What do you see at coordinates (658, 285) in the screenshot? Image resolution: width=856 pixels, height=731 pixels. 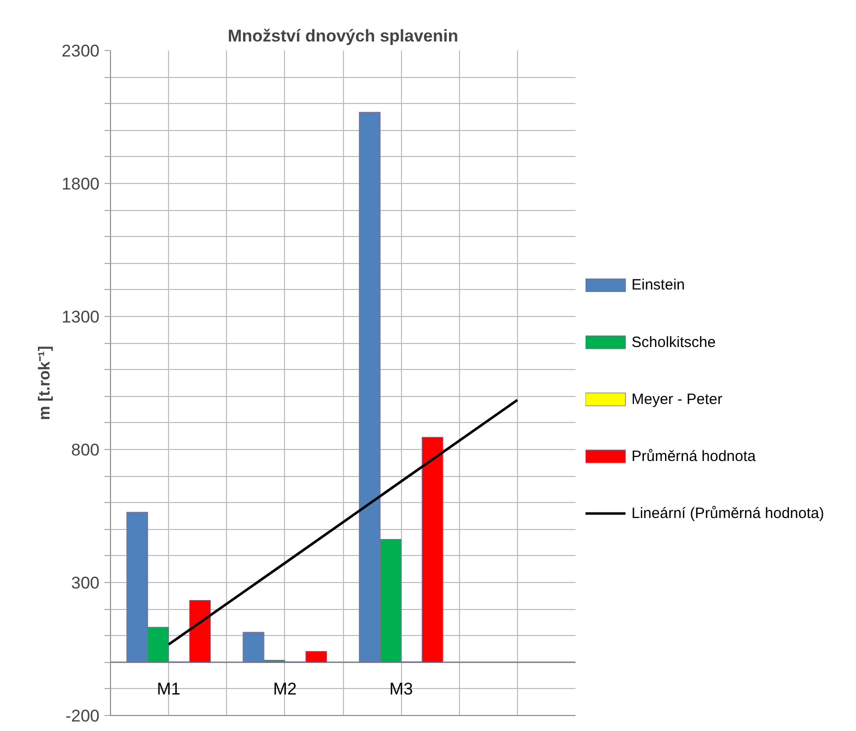 I see `legend-label: Einstein` at bounding box center [658, 285].